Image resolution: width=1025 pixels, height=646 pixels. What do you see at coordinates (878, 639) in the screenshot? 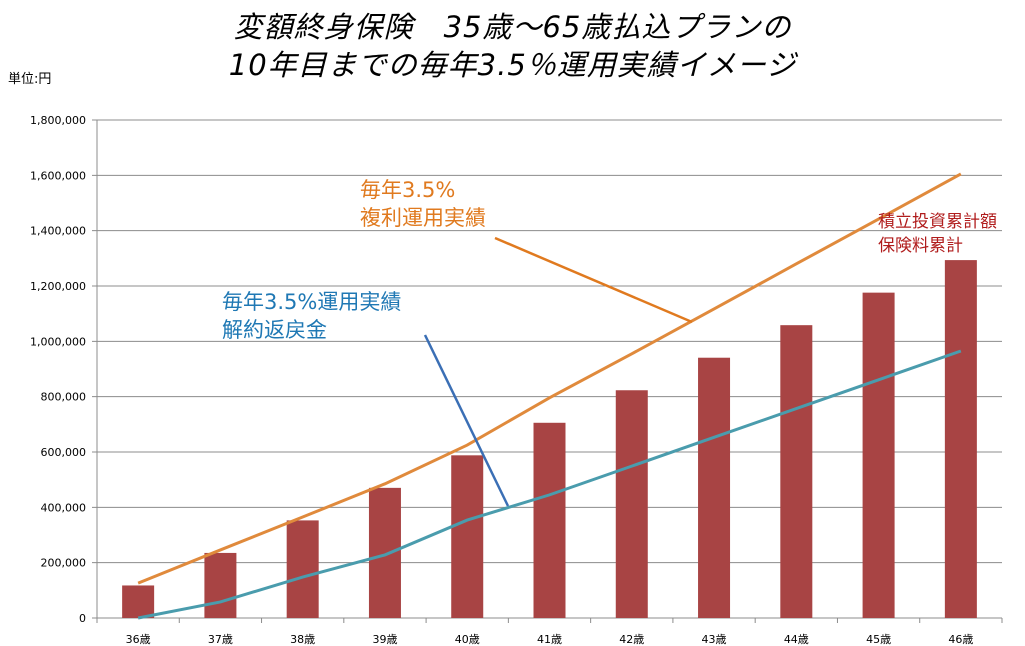
I see `x-tick-label: 45歳` at bounding box center [878, 639].